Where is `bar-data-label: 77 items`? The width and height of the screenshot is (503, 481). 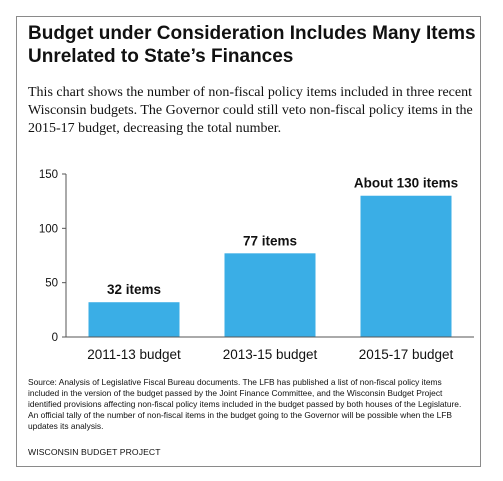 bar-data-label: 77 items is located at coordinates (270, 240).